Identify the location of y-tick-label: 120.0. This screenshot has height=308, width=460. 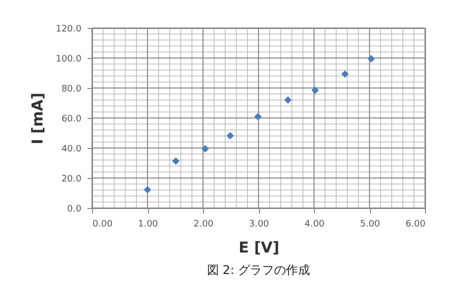
(69, 29).